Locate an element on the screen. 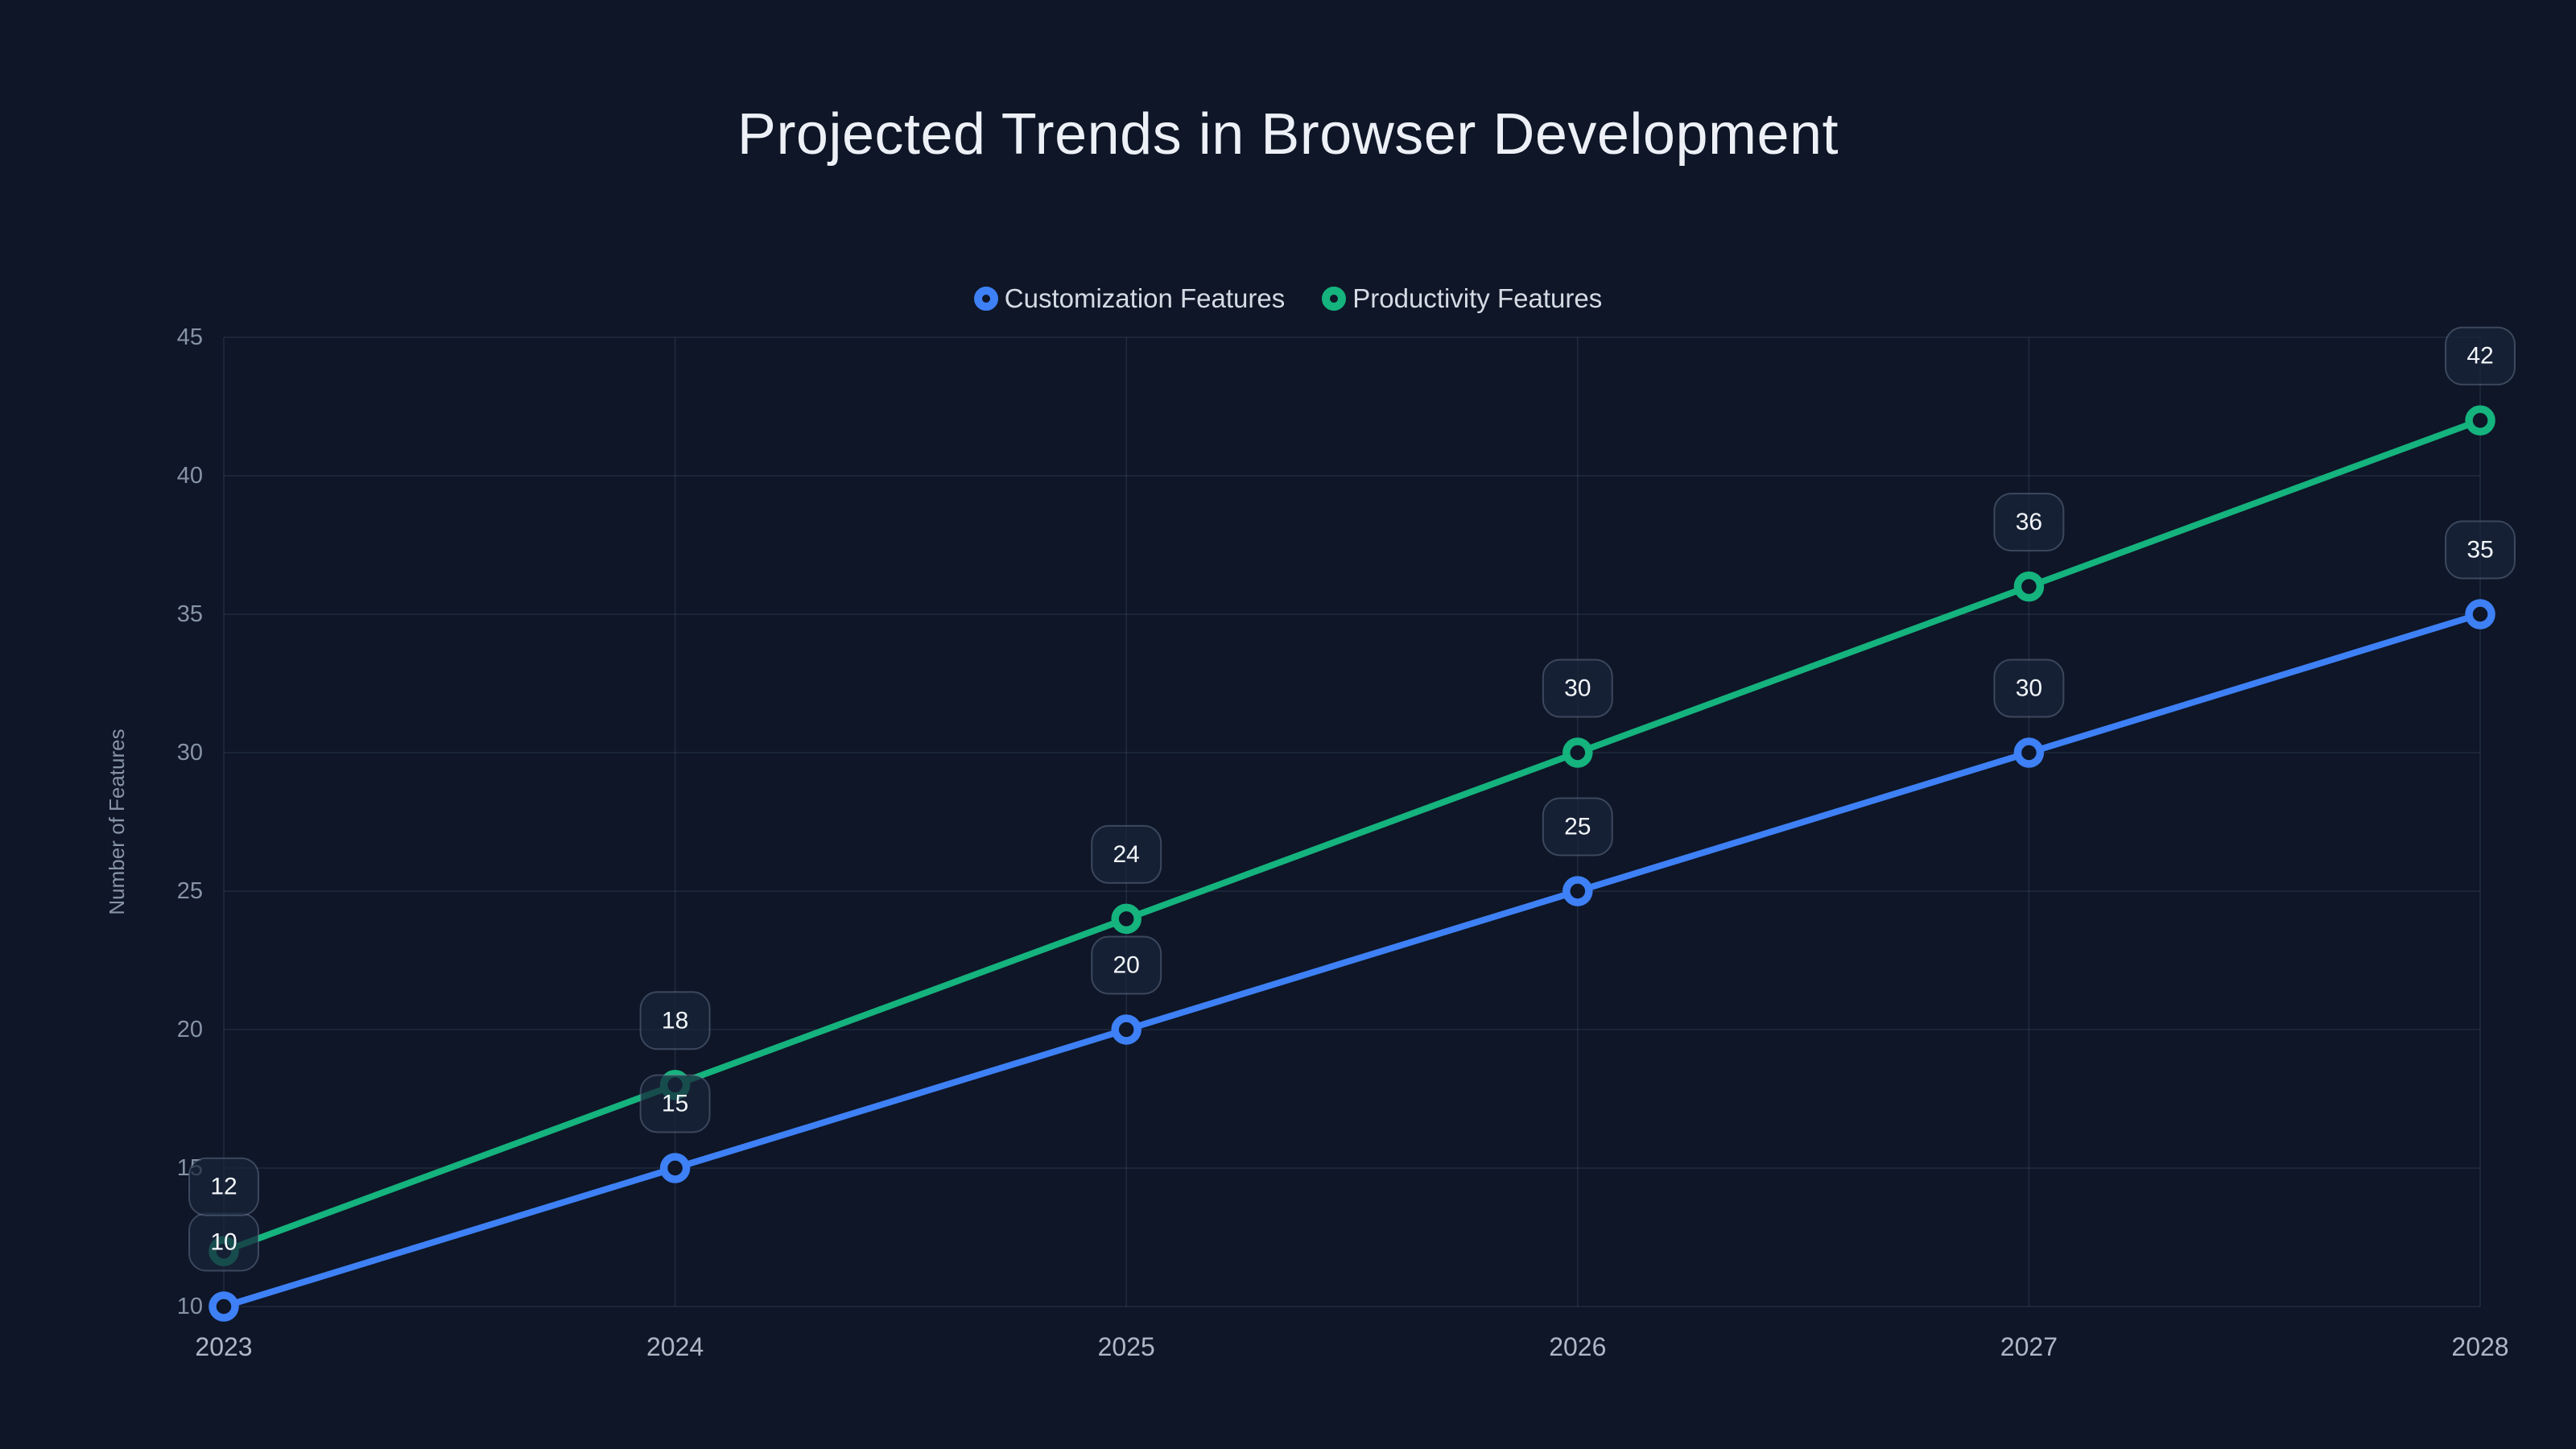 The image size is (2576, 1449). point-label-1-2024: 18 is located at coordinates (675, 1021).